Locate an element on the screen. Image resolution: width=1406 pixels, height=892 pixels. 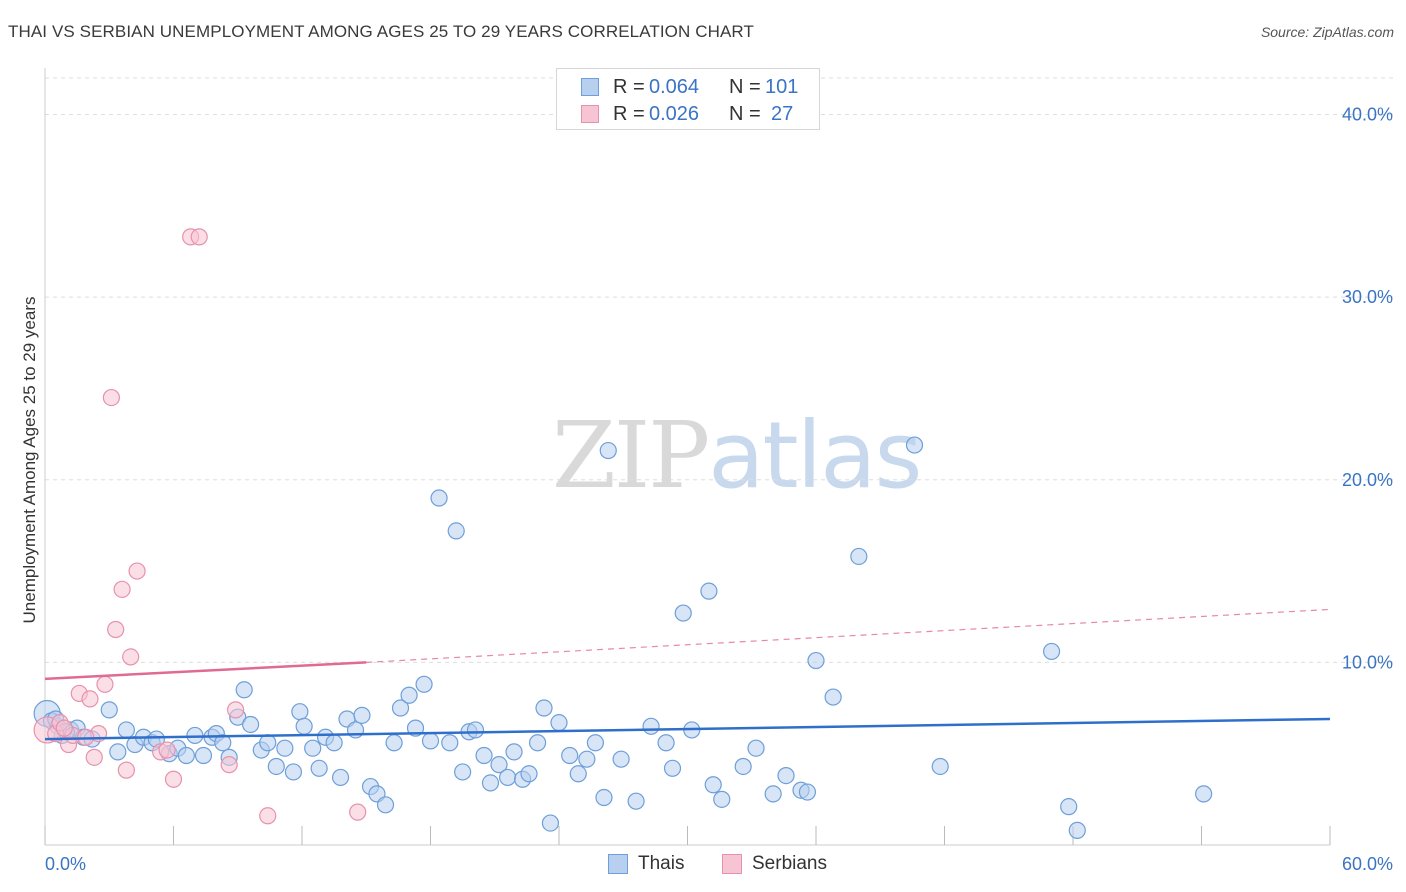
serbians-trend-line is located at coordinates (205, 671).